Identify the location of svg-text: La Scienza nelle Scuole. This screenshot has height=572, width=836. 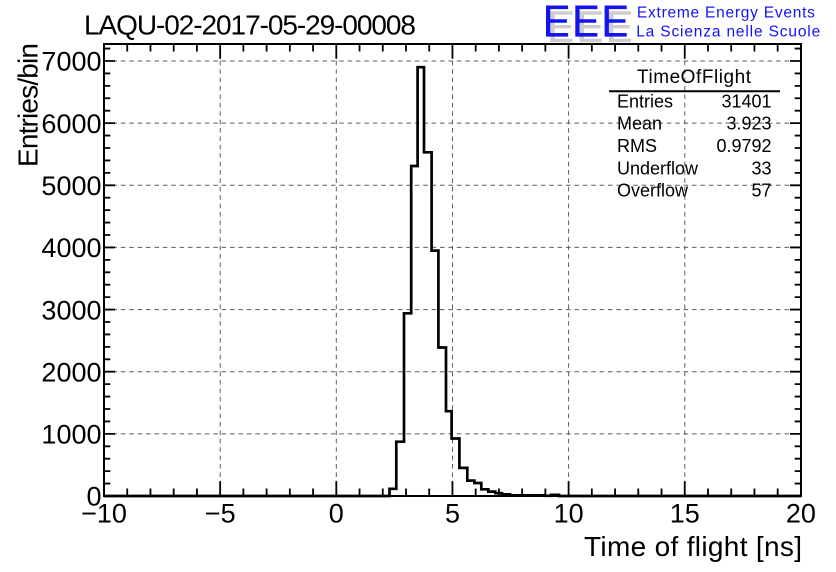
(728, 32).